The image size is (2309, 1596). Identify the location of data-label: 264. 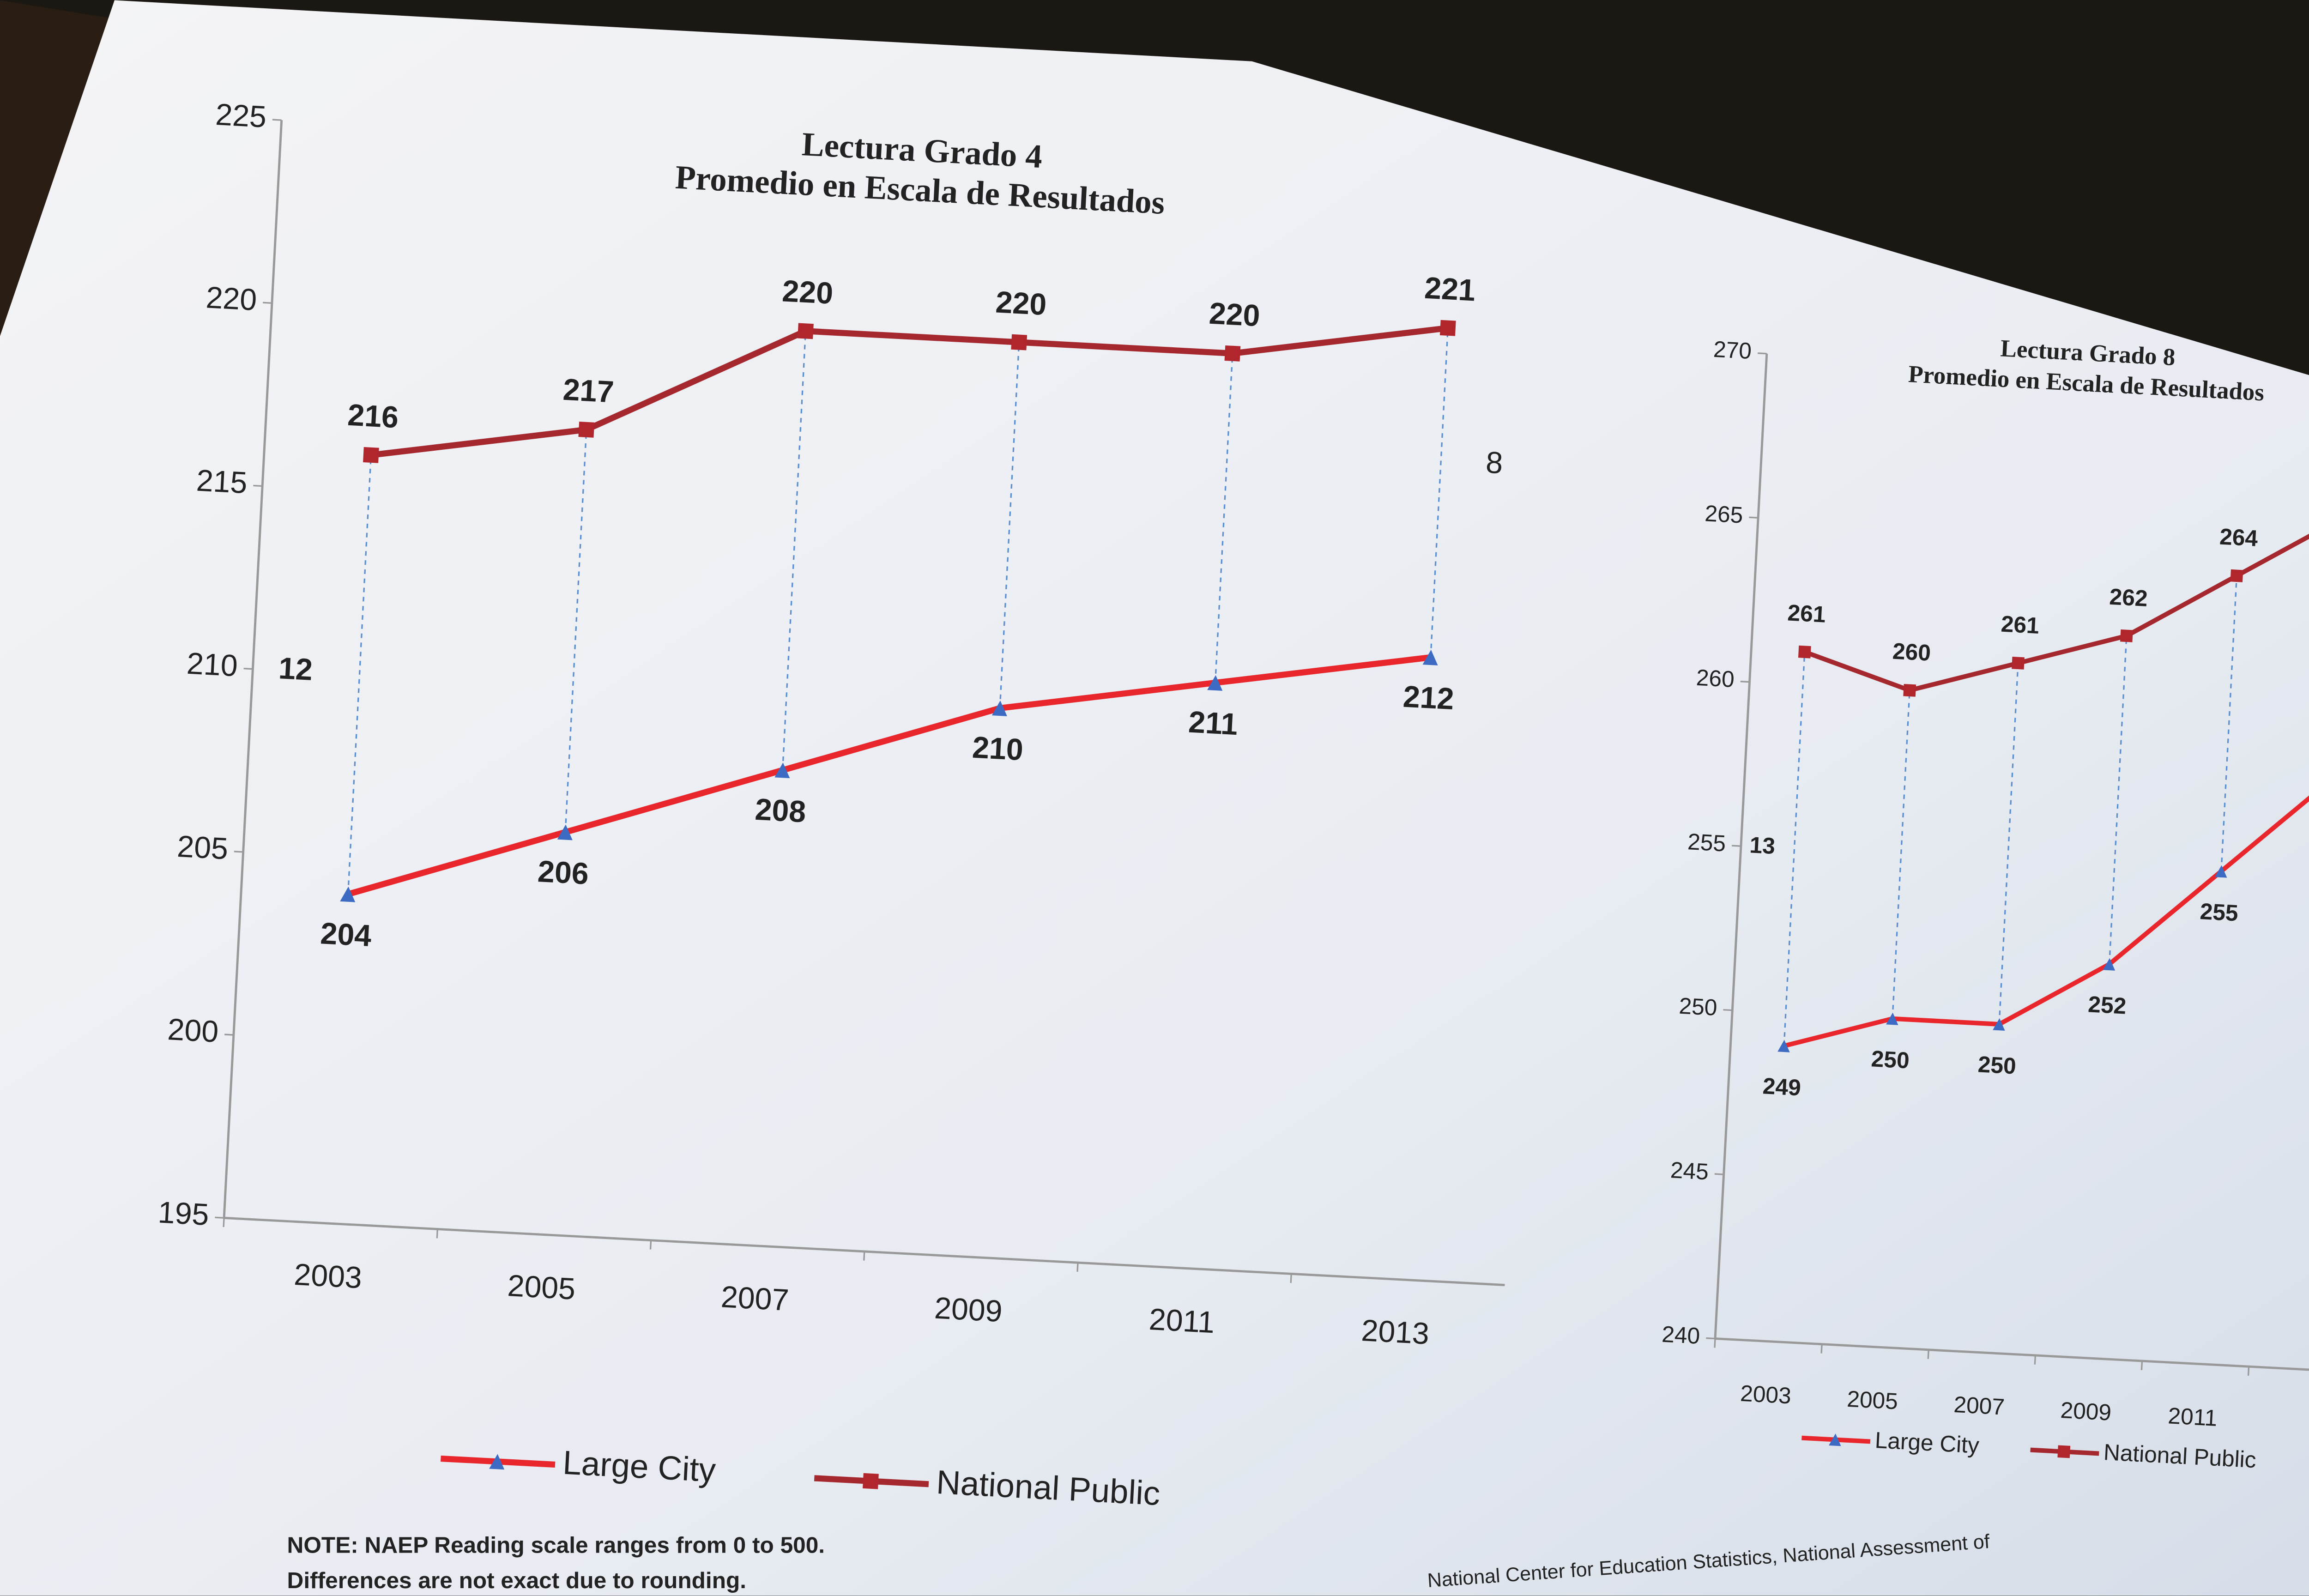
(2239, 537).